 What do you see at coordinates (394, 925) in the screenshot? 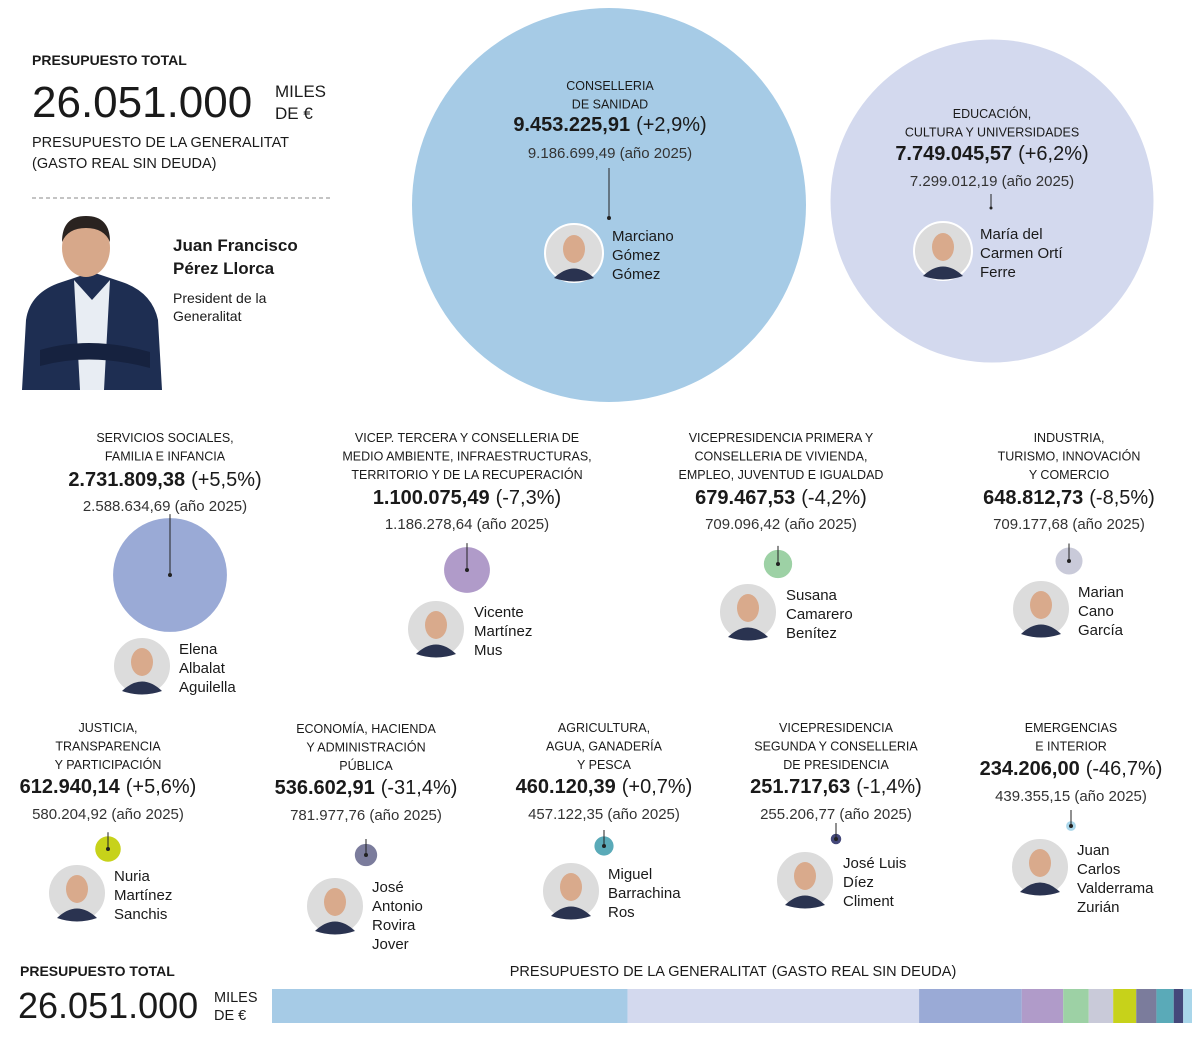
I see `person-name: Rovira` at bounding box center [394, 925].